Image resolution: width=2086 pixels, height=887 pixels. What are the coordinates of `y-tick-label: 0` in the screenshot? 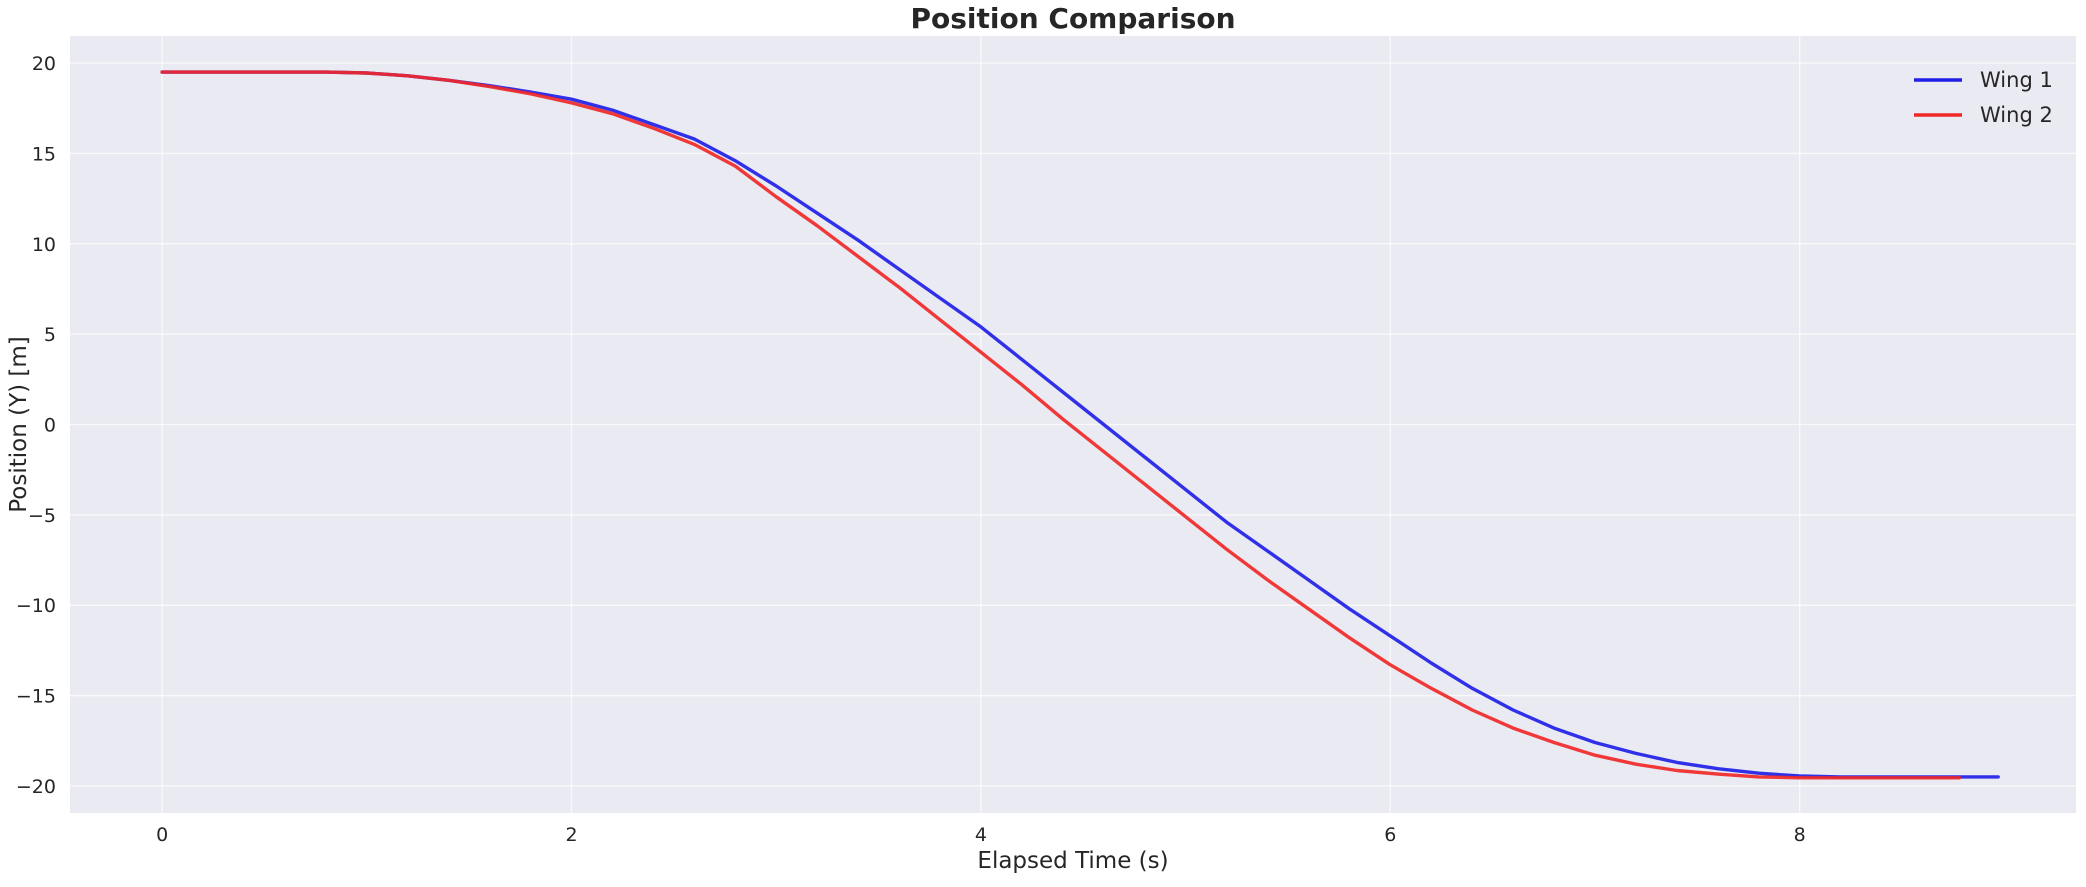 It's located at (50, 426).